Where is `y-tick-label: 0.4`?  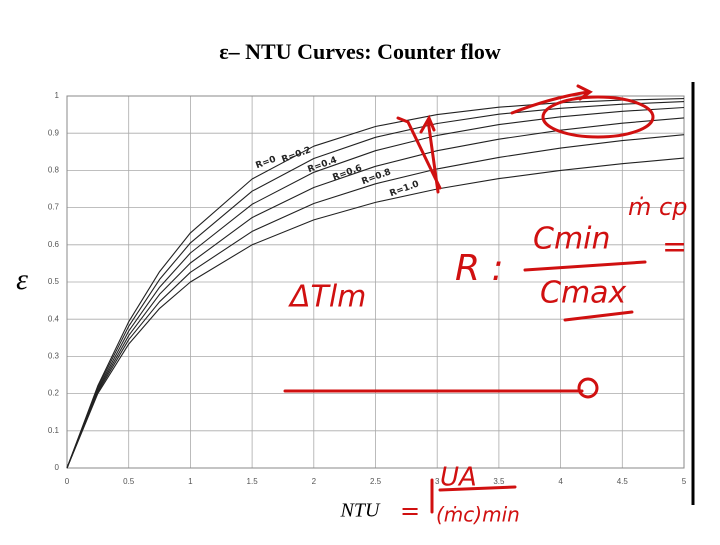 y-tick-label: 0.4 is located at coordinates (54, 318).